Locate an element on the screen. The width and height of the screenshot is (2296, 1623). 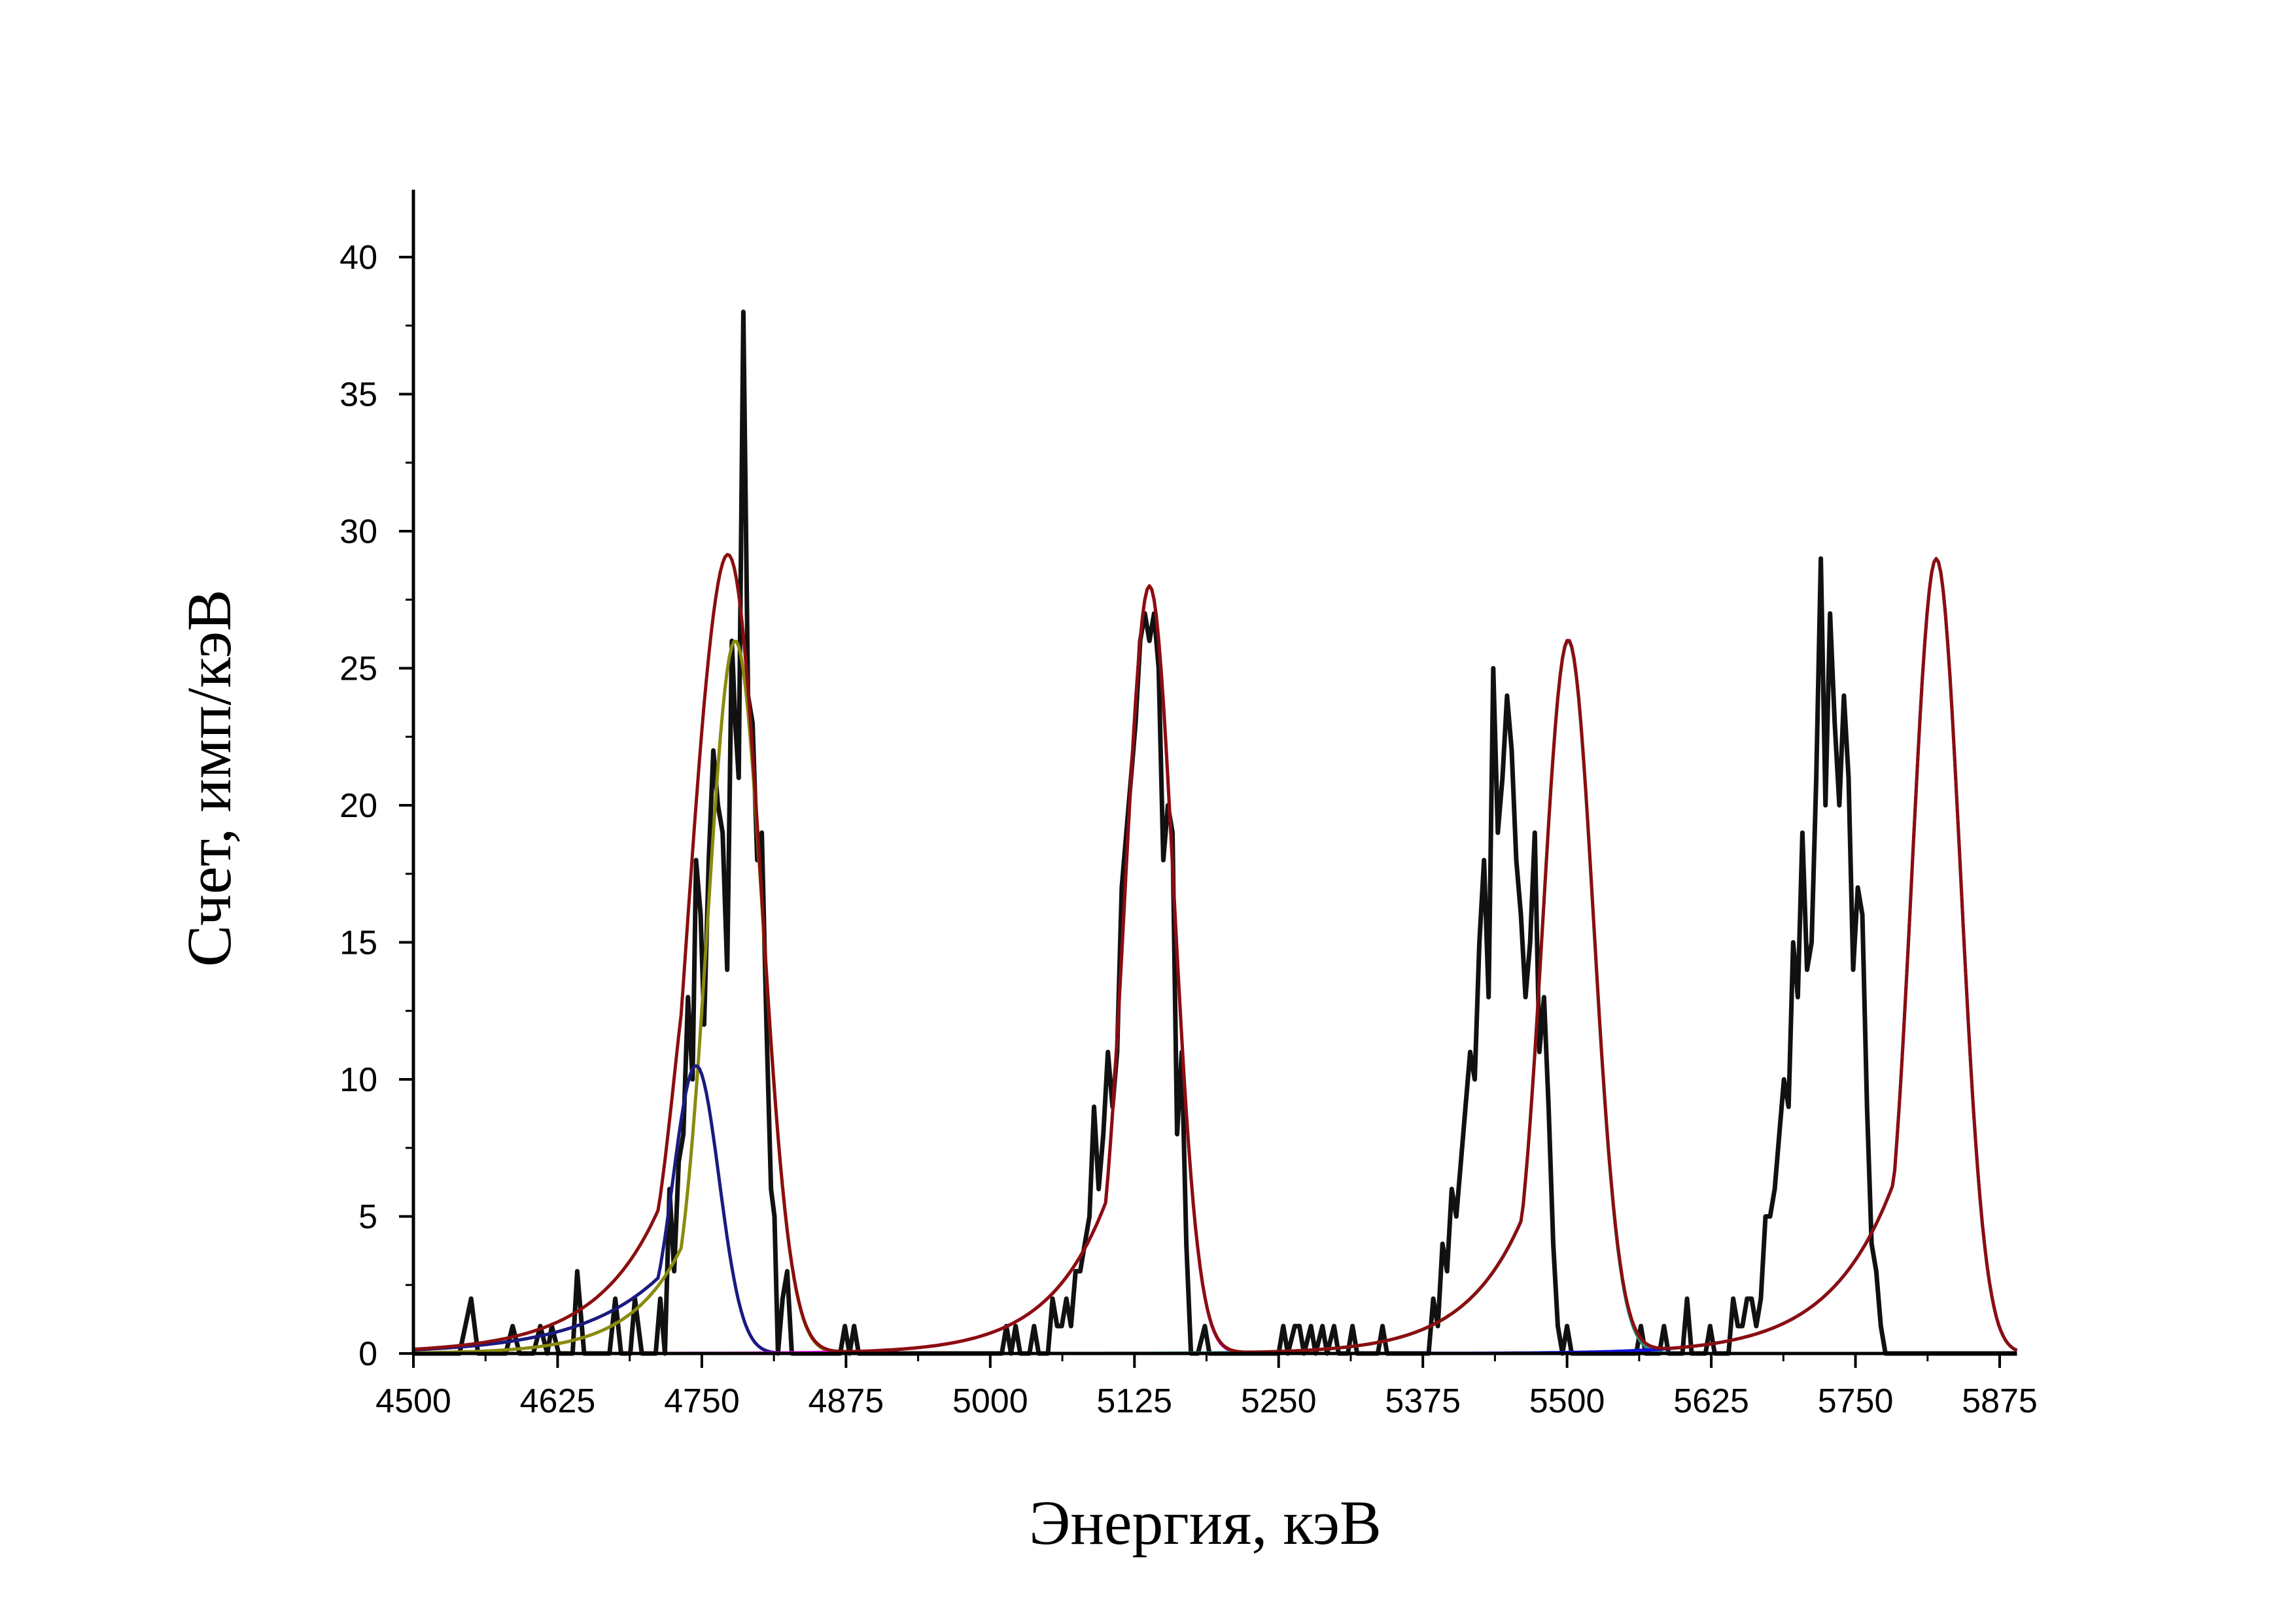
y-tick-label: 25 is located at coordinates (358, 669).